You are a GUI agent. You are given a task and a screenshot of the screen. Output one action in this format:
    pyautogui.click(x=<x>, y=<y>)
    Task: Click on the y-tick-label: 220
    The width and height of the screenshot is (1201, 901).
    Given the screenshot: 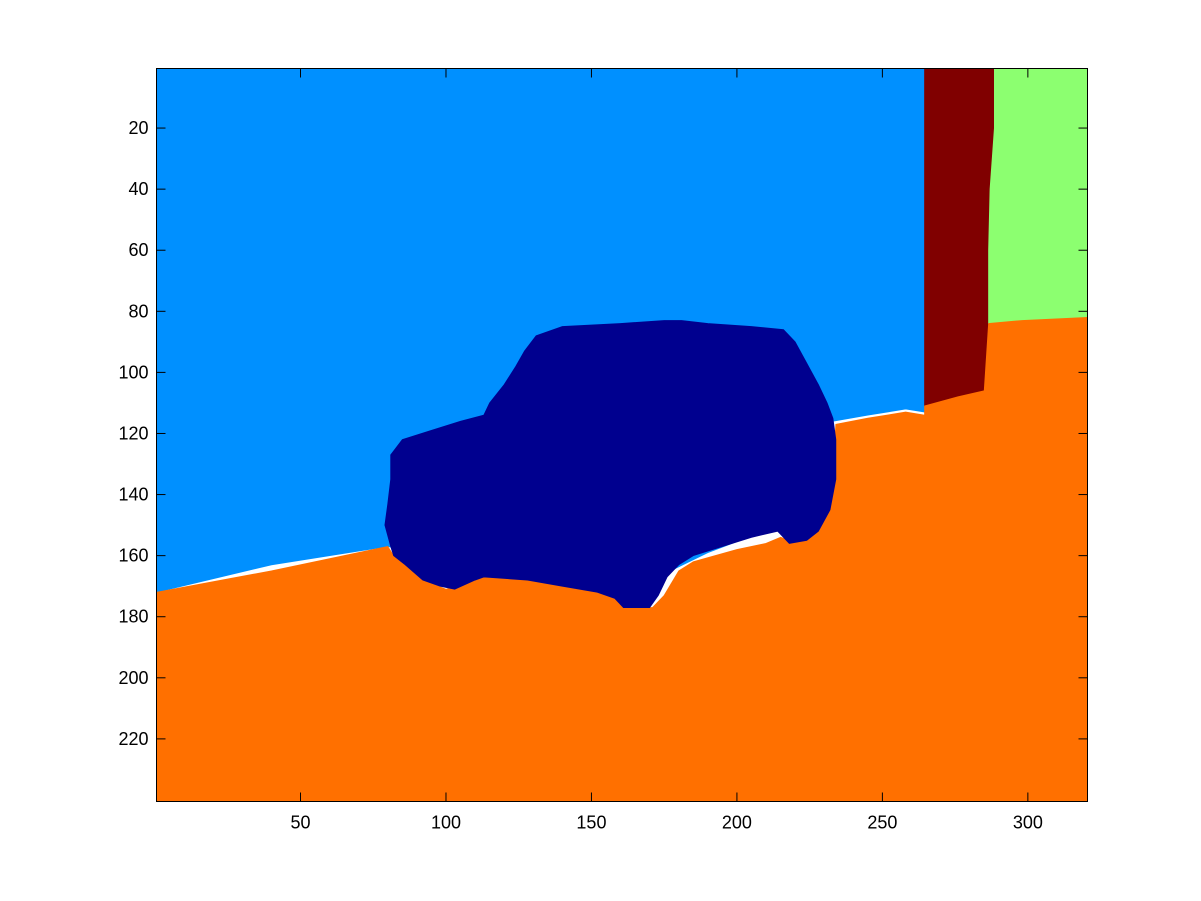 What is the action you would take?
    pyautogui.click(x=133, y=739)
    